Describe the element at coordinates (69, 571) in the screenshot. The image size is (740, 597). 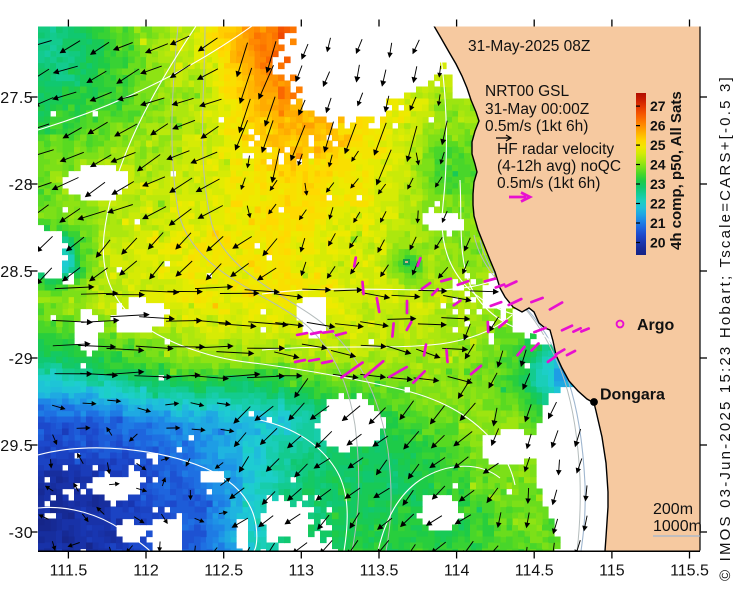
I see `svg-text: 111.5` at that location.